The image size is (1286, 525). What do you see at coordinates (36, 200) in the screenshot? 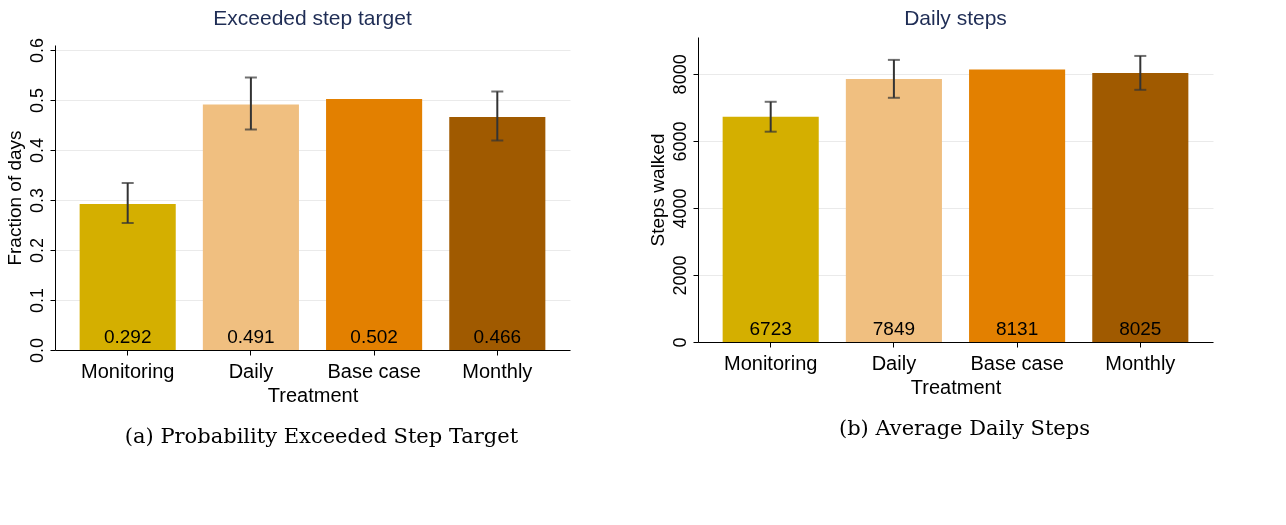
I see `y-tick-label: 0.3` at bounding box center [36, 200].